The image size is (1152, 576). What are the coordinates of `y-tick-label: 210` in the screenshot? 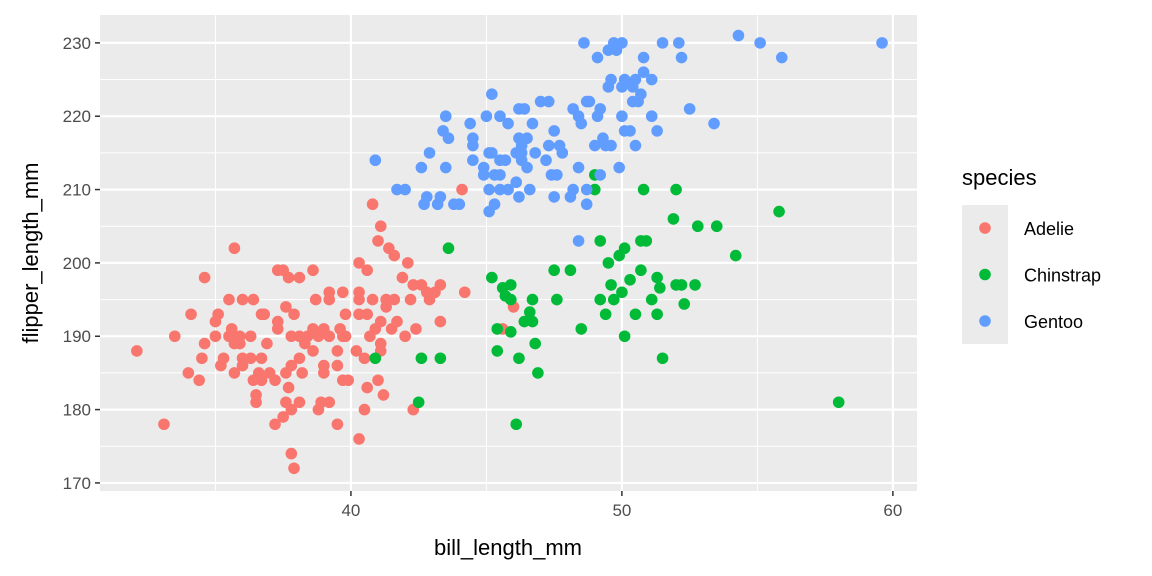 It's located at (77, 190).